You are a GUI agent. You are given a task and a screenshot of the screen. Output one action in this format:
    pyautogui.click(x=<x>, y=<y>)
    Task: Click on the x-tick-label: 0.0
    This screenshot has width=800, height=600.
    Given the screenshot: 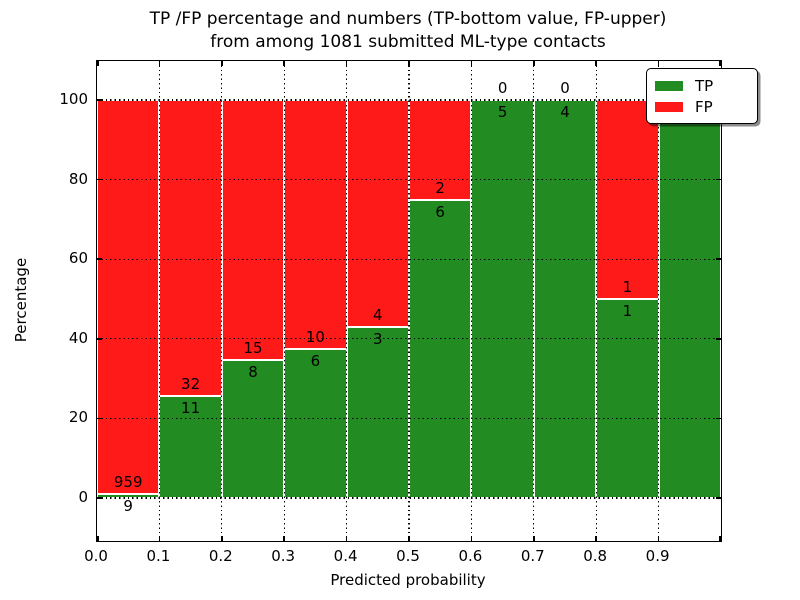 What is the action you would take?
    pyautogui.click(x=96, y=556)
    